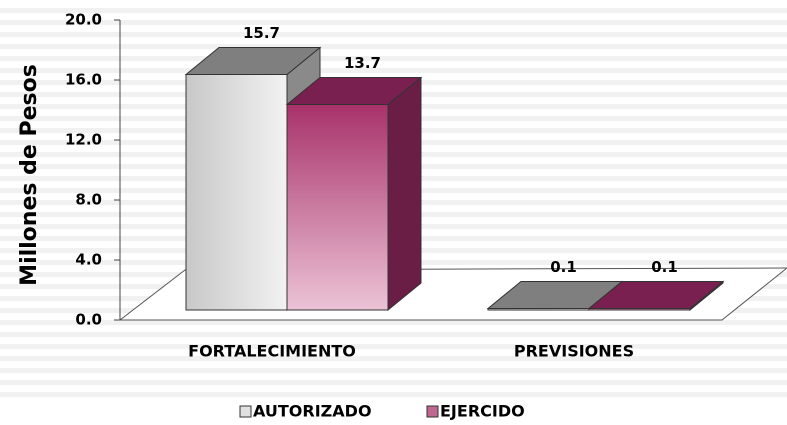 The width and height of the screenshot is (787, 425). What do you see at coordinates (574, 351) in the screenshot?
I see `x-tick-label: PREVISIONES` at bounding box center [574, 351].